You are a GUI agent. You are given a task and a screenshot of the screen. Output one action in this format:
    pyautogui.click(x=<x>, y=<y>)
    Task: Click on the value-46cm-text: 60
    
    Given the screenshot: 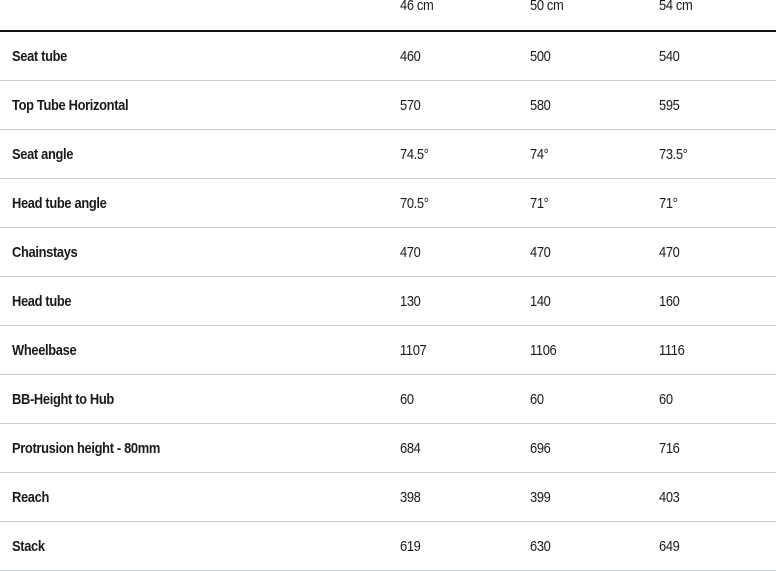 What is the action you would take?
    pyautogui.click(x=407, y=399)
    